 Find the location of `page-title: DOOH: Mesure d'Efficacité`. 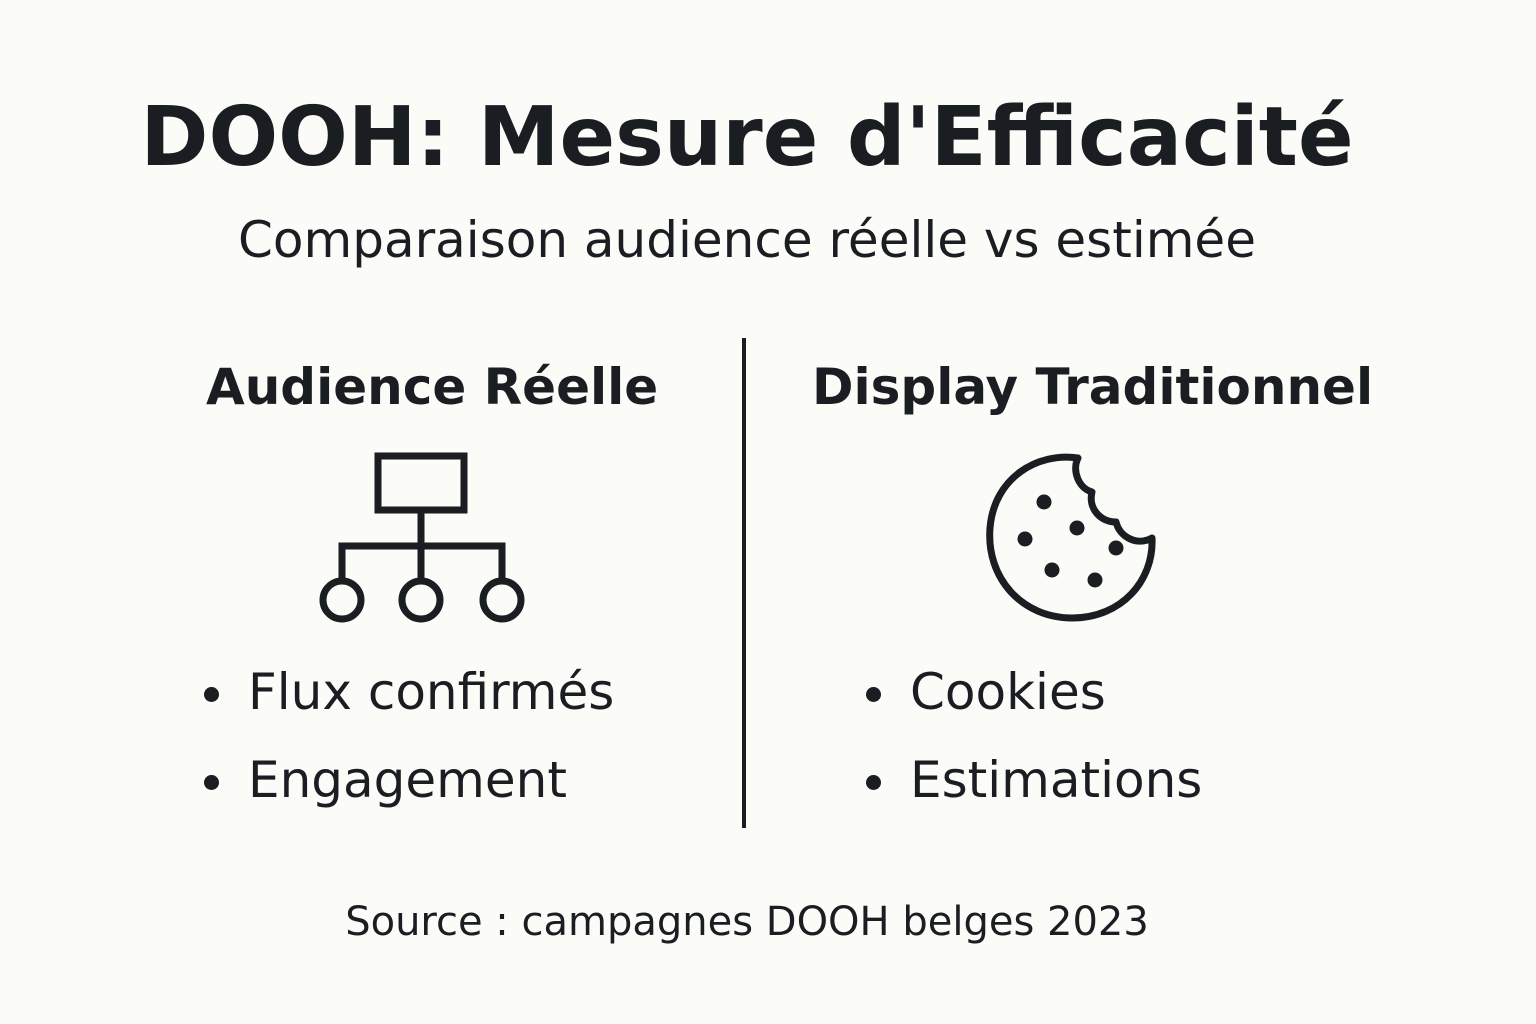

page-title: DOOH: Mesure d'Efficacité is located at coordinates (747, 137).